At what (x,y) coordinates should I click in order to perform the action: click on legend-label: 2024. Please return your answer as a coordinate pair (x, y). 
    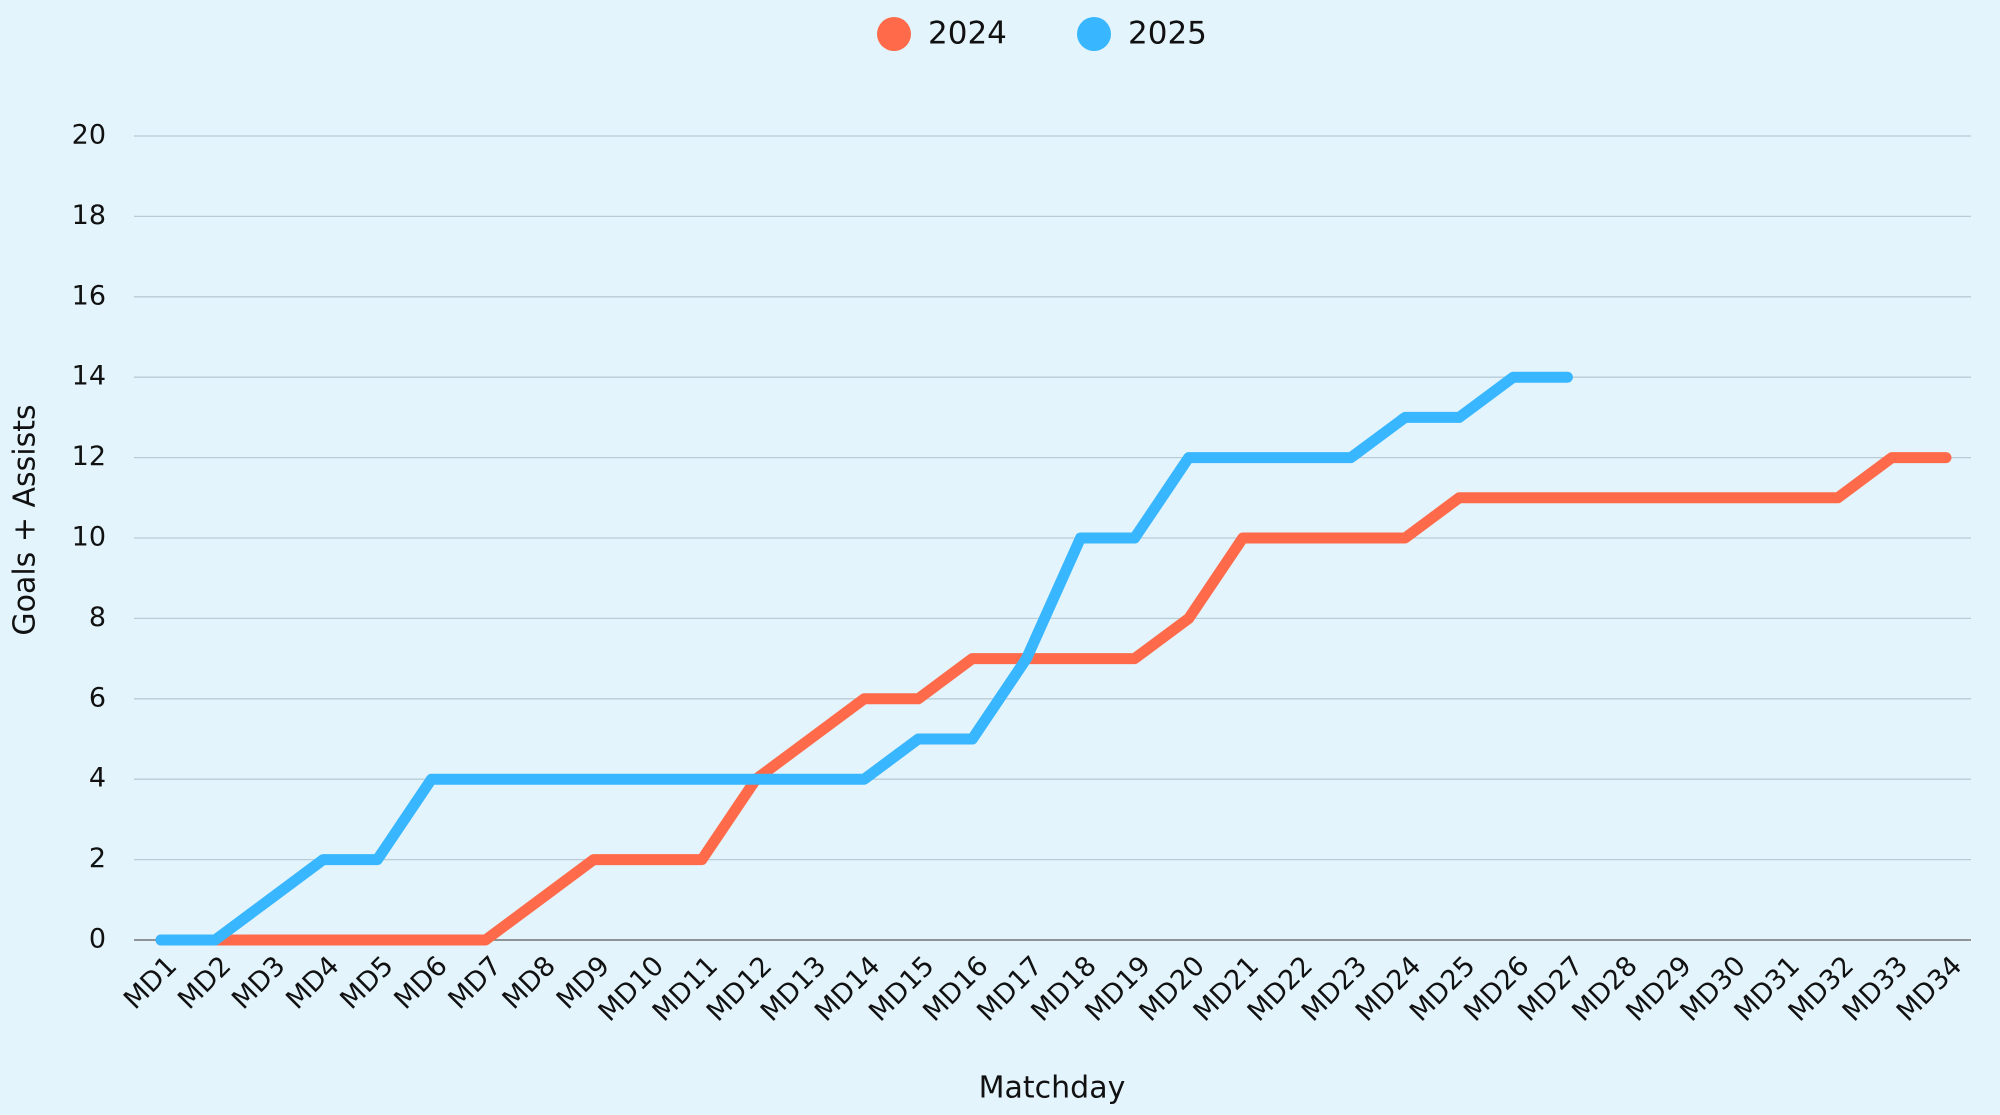
    Looking at the image, I should click on (967, 34).